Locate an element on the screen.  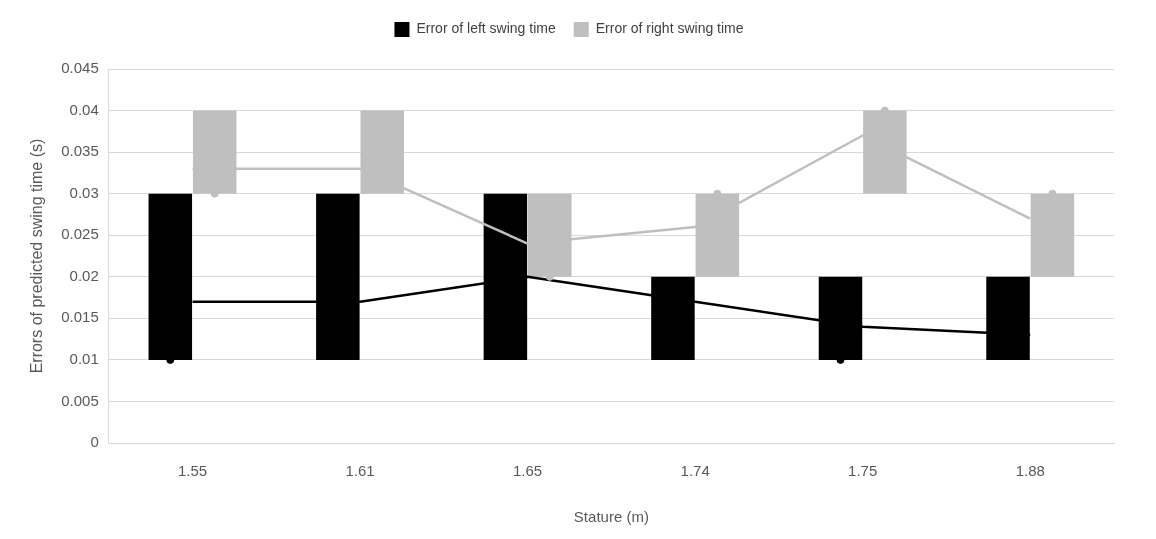
y-tick-label: 0.045 is located at coordinates (80, 68).